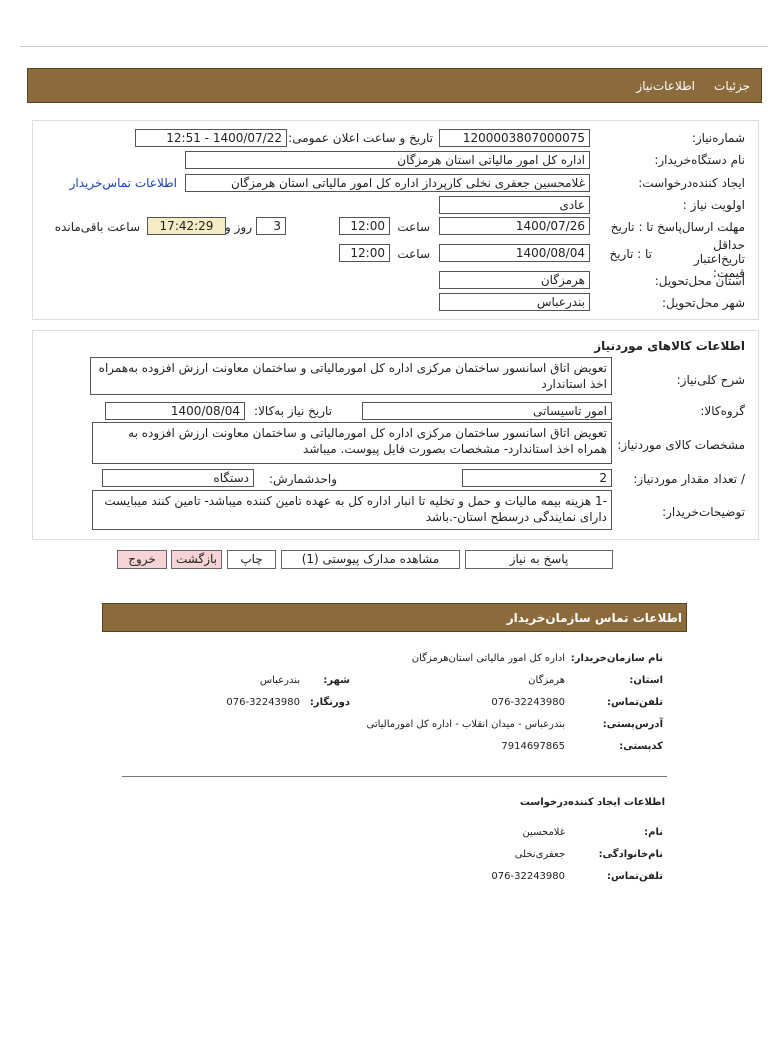 The width and height of the screenshot is (772, 1045). What do you see at coordinates (360, 138) in the screenshot?
I see `field-label: تاریخ و ساعت اعلان عمومی:` at bounding box center [360, 138].